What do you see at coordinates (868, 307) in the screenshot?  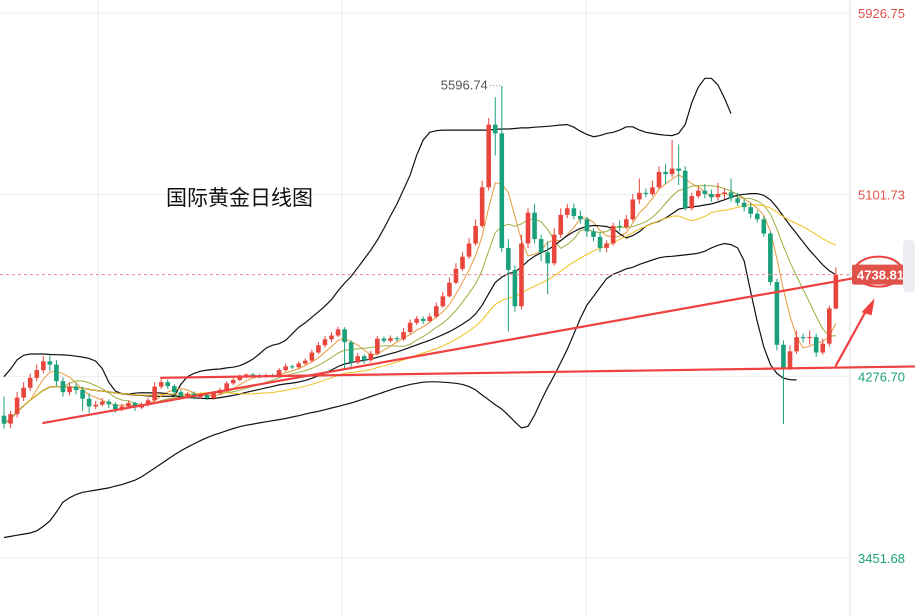 I see `trend-arrow-head` at bounding box center [868, 307].